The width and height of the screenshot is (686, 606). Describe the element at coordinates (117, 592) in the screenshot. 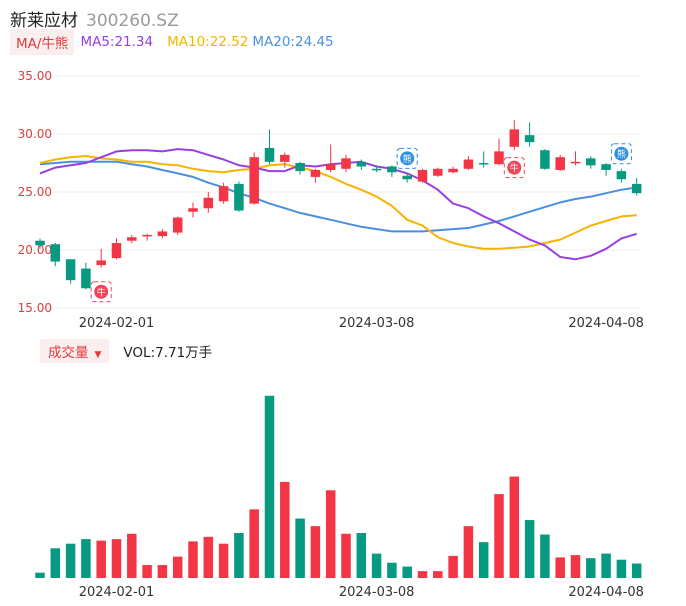

I see `volume-date-label: 2024-02-01` at that location.